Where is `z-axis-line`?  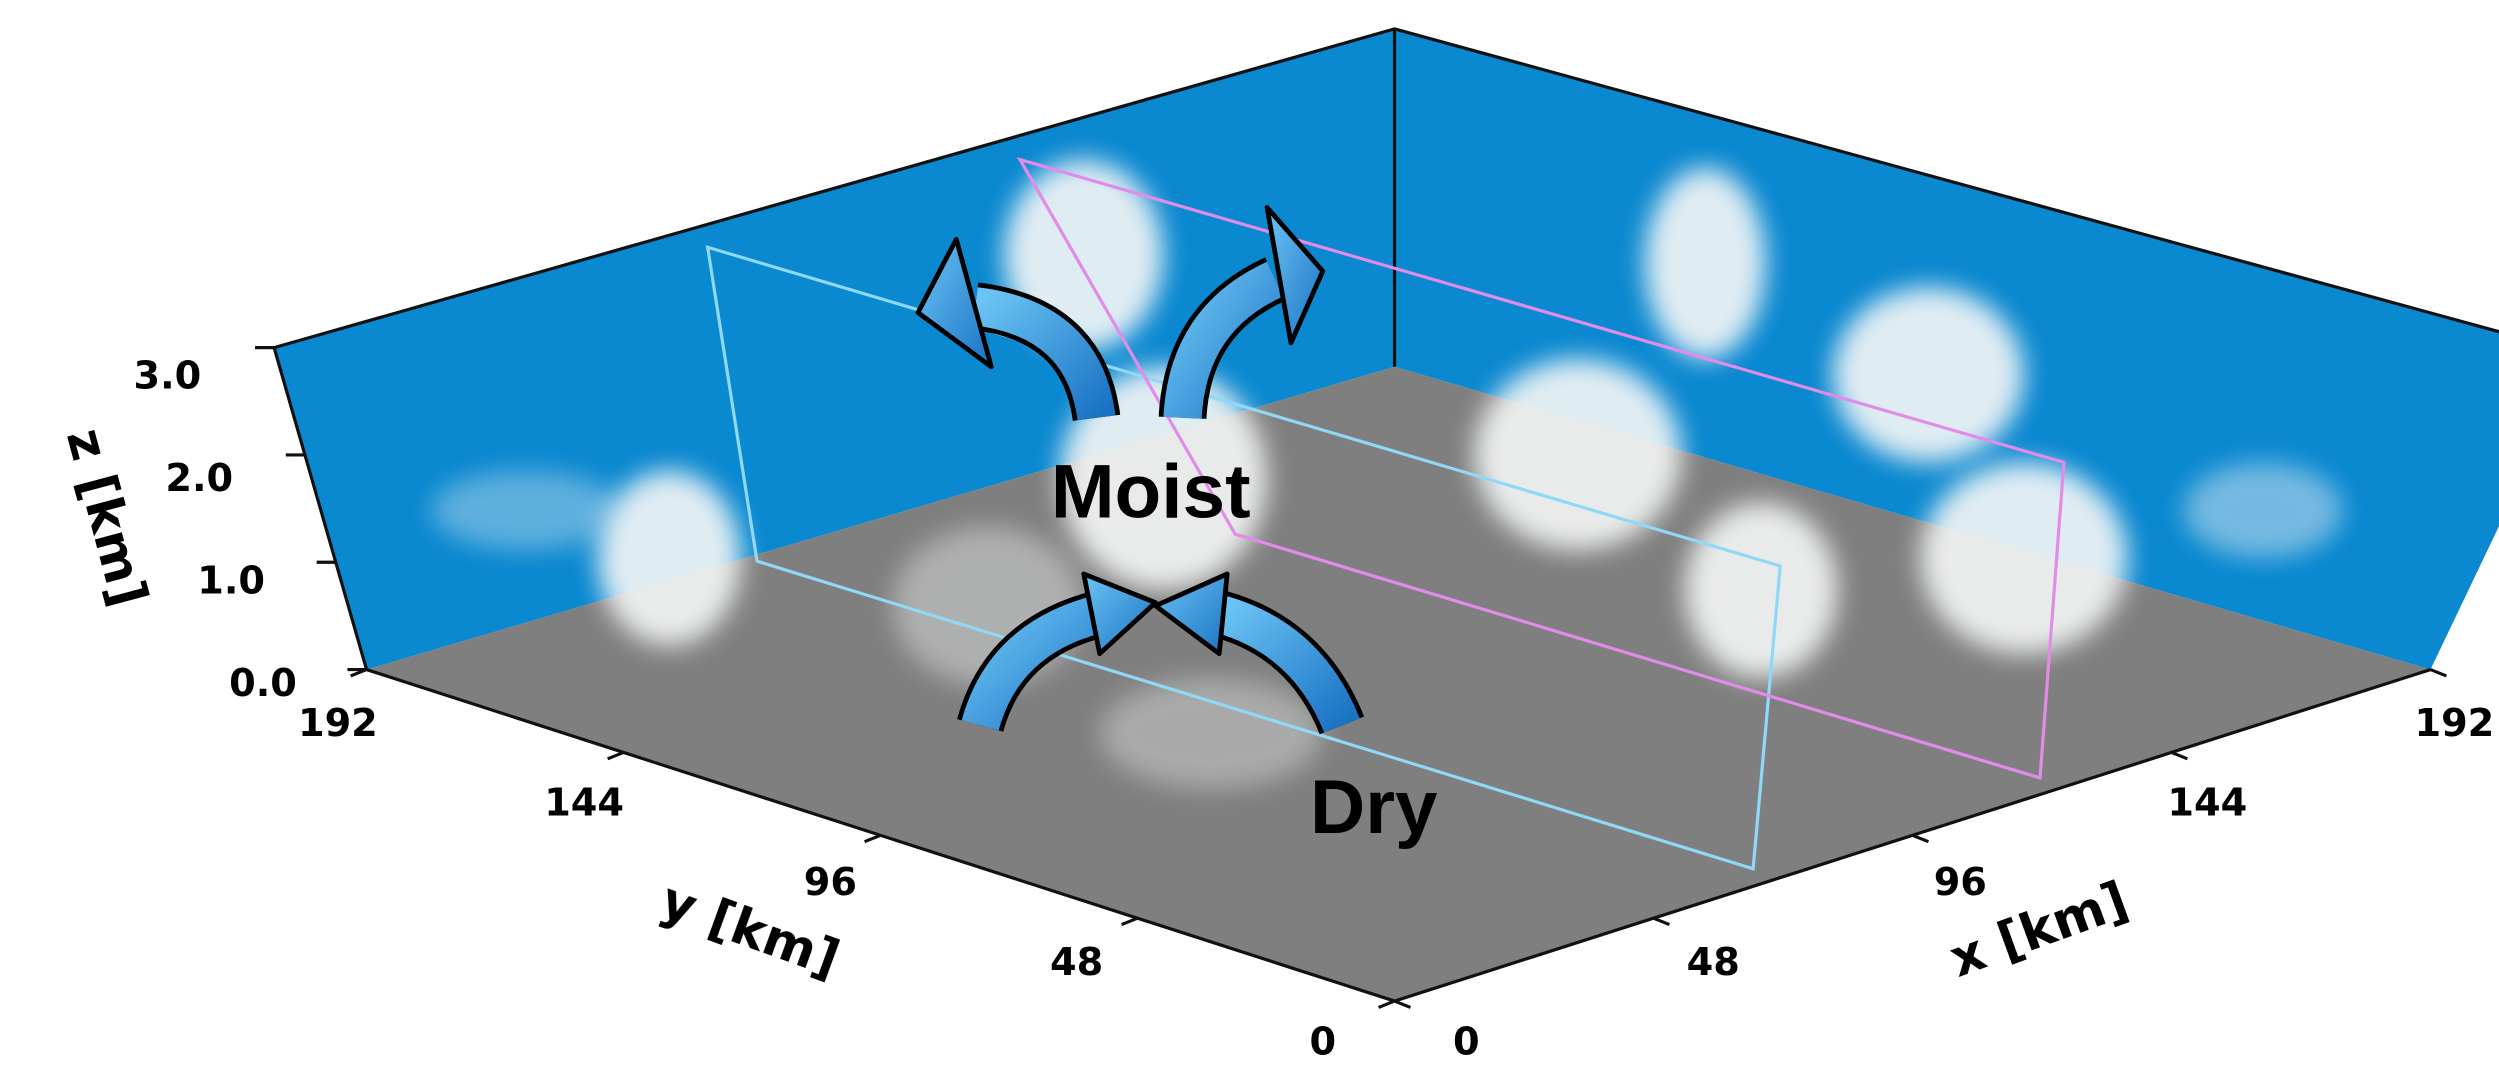 z-axis-line is located at coordinates (320, 509).